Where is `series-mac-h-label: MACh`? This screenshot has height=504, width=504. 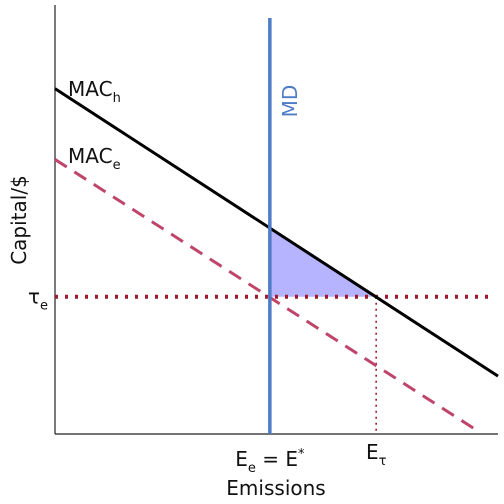 series-mac-h-label: MACh is located at coordinates (94, 91).